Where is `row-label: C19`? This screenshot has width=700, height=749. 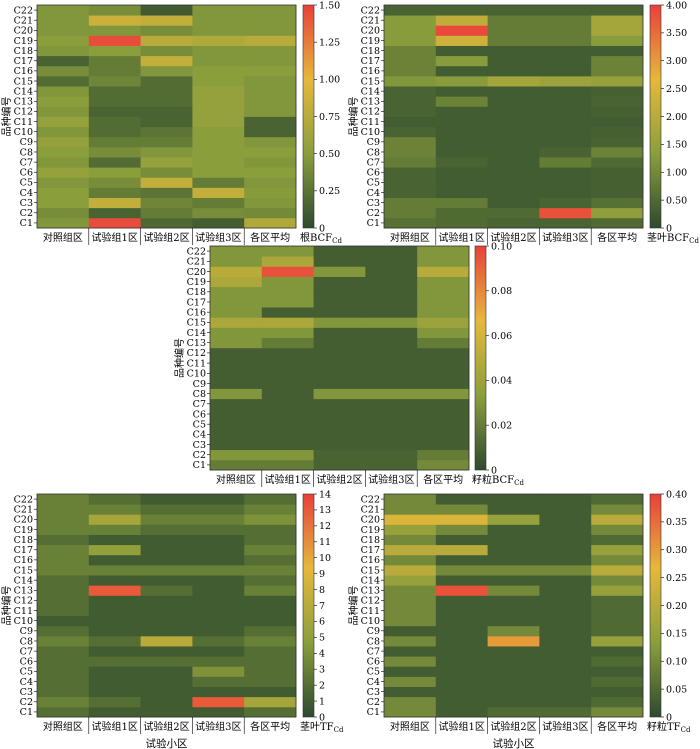 row-label: C19 is located at coordinates (370, 41).